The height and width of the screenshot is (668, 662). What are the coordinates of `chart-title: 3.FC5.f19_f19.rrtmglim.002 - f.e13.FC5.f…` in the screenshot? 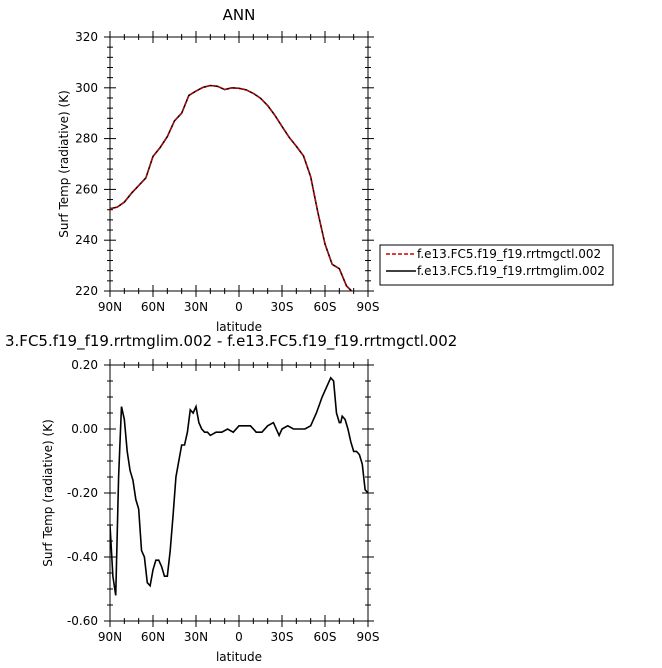 It's located at (231, 341).